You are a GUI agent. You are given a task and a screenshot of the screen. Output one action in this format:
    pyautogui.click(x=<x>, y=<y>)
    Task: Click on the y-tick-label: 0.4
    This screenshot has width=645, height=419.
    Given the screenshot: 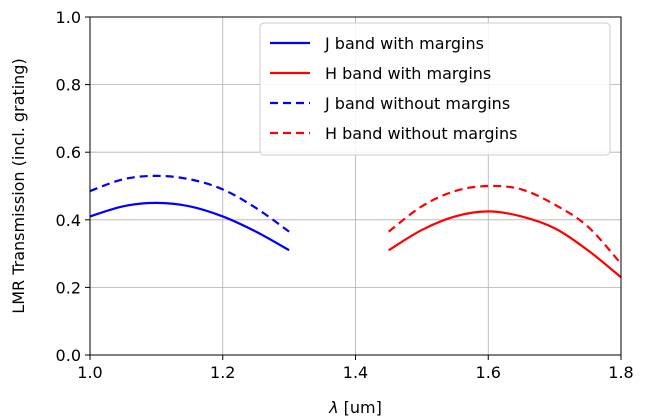 What is the action you would take?
    pyautogui.click(x=68, y=220)
    